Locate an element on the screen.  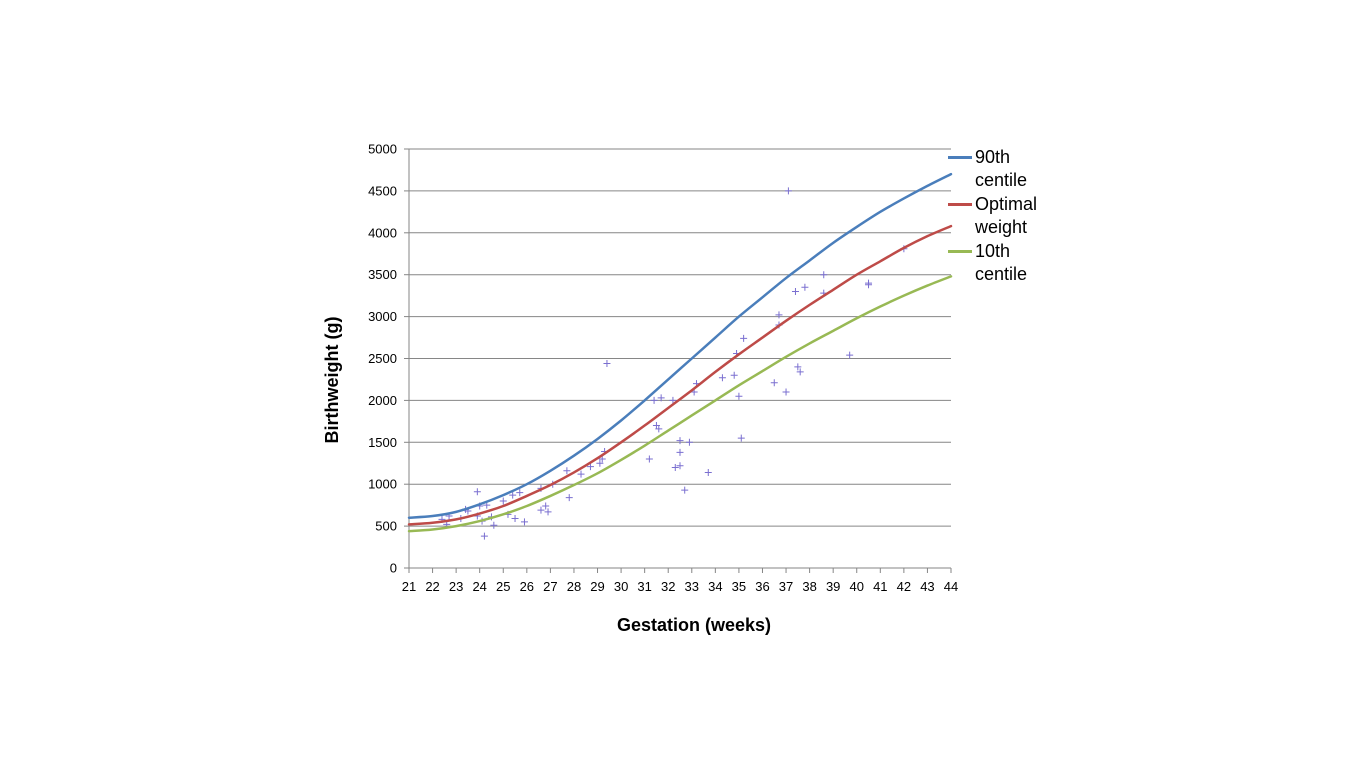
y-tick-label-4500: 4500 is located at coordinates (382, 190).